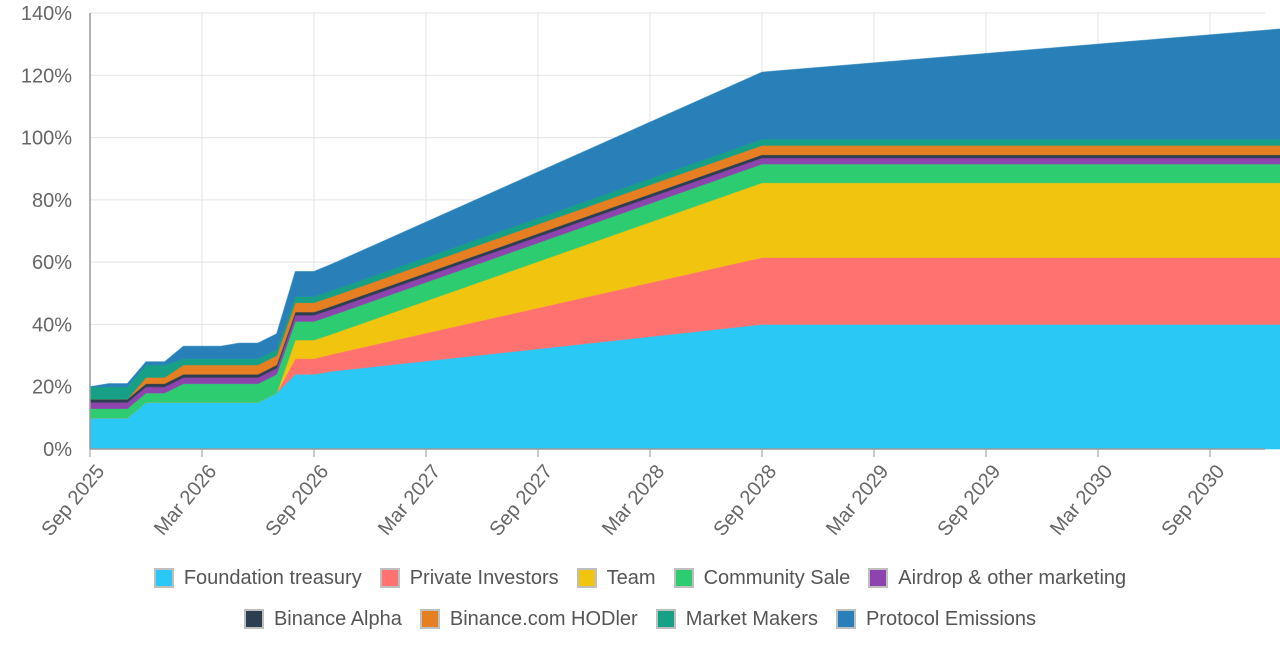 The image size is (1280, 653). I want to click on legend-item-airdrop-other-marketing: Airdrop & other marketing, so click(997, 578).